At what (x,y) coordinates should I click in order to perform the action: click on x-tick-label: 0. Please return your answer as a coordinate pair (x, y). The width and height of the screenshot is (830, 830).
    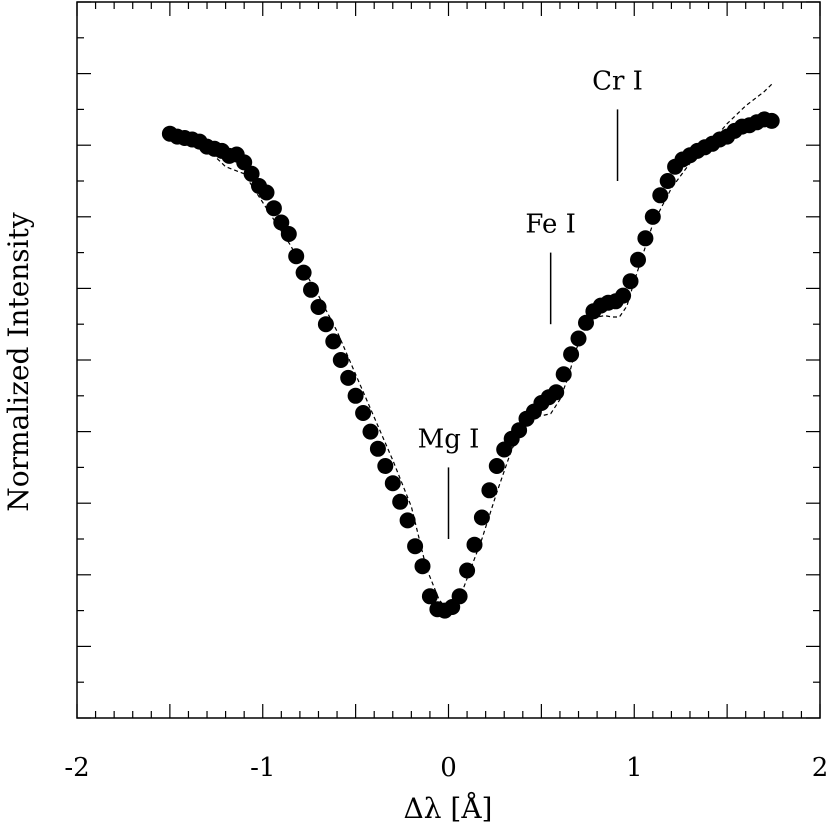
    Looking at the image, I should click on (448, 768).